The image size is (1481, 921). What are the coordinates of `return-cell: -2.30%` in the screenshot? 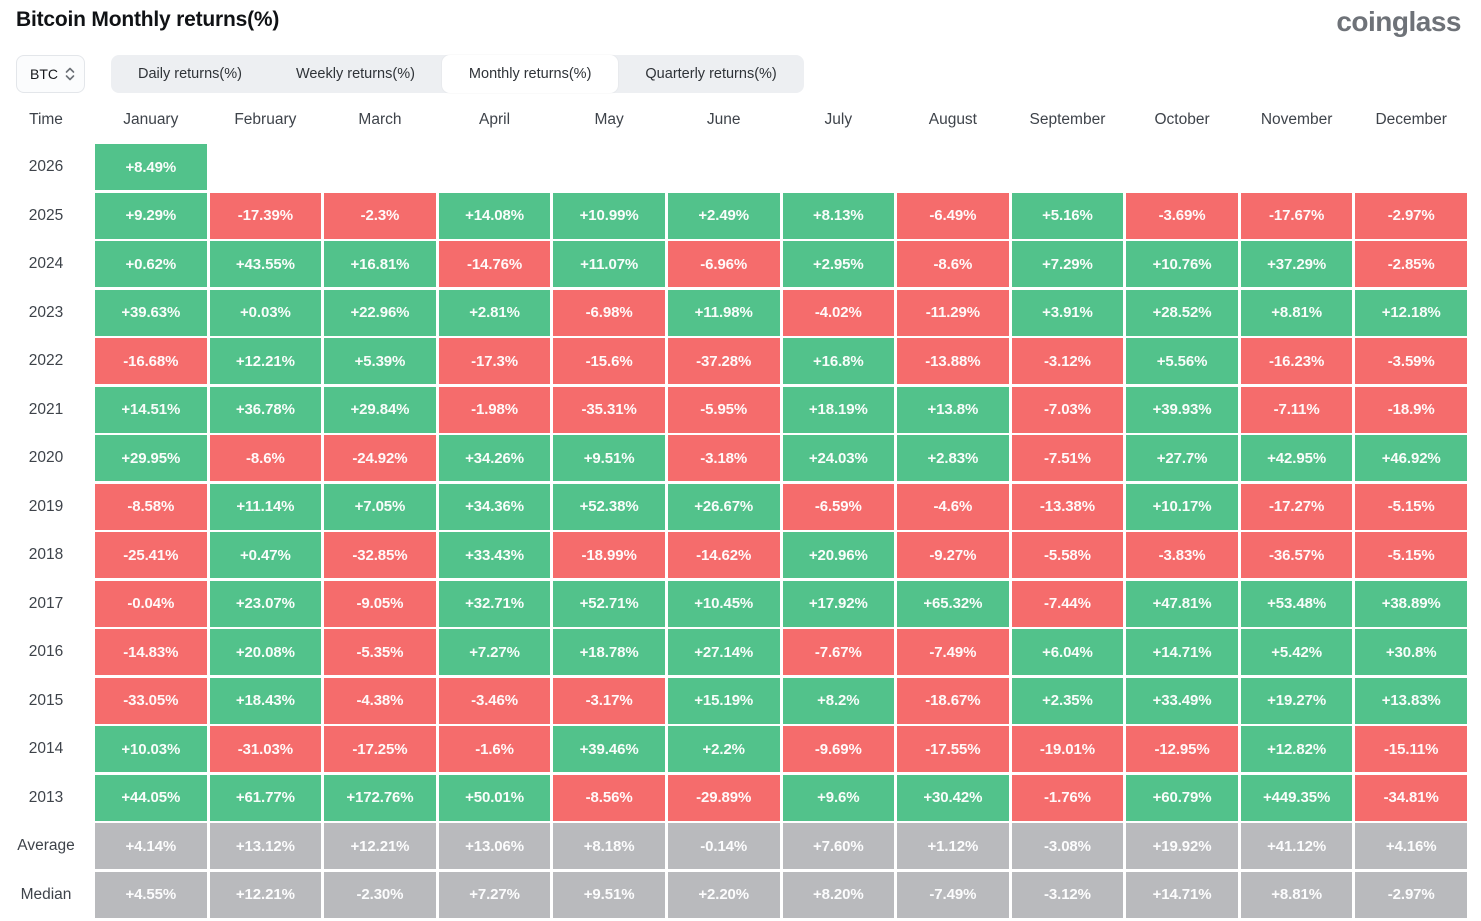 It's located at (380, 894).